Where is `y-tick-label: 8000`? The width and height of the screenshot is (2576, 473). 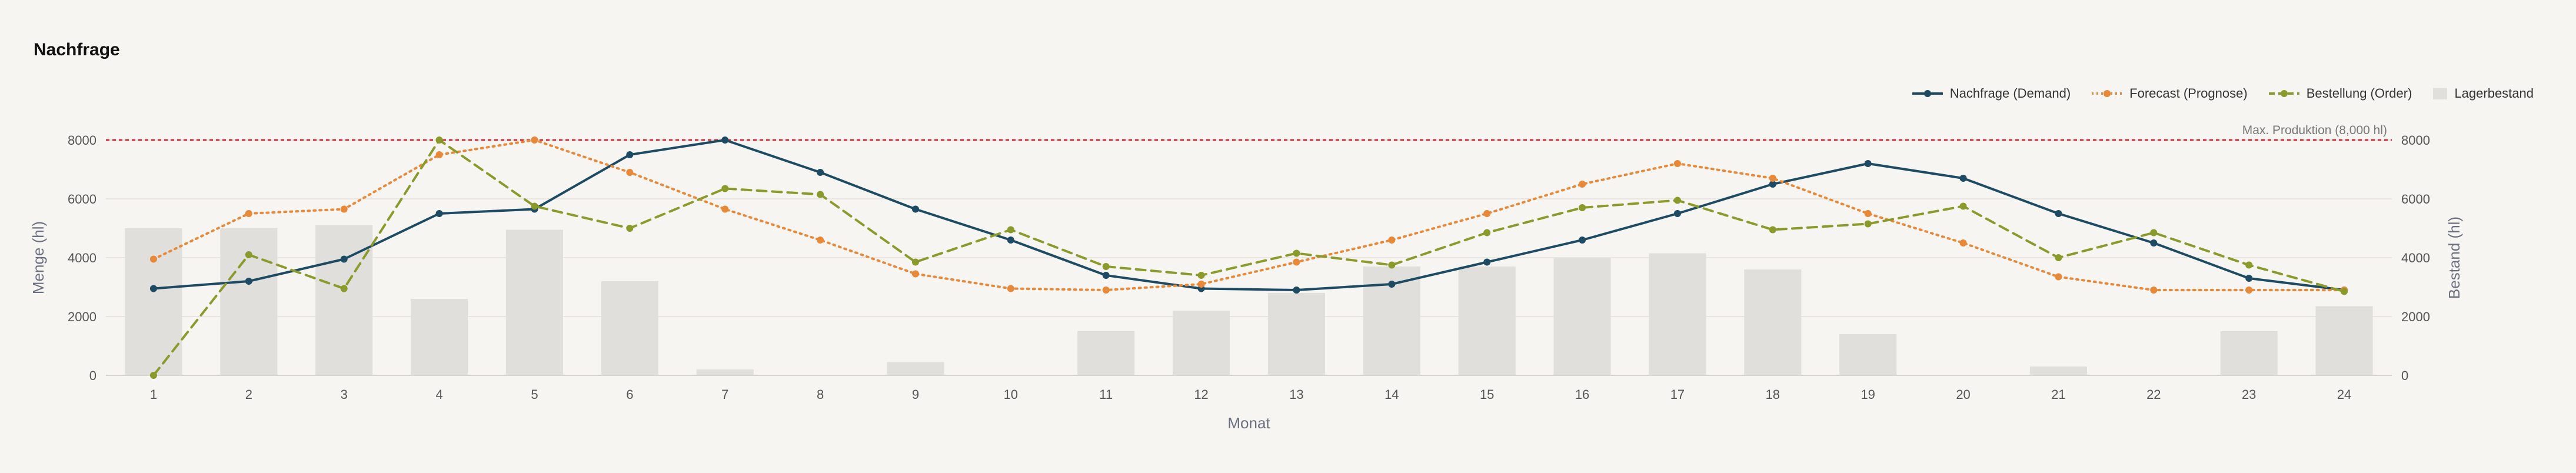
y-tick-label: 8000 is located at coordinates (82, 140).